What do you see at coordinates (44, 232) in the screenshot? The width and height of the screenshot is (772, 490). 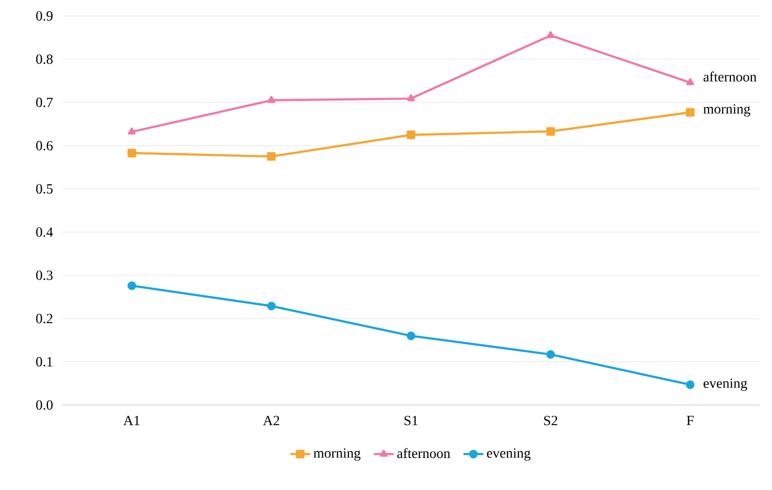 I see `y-tick-label: 0.4` at bounding box center [44, 232].